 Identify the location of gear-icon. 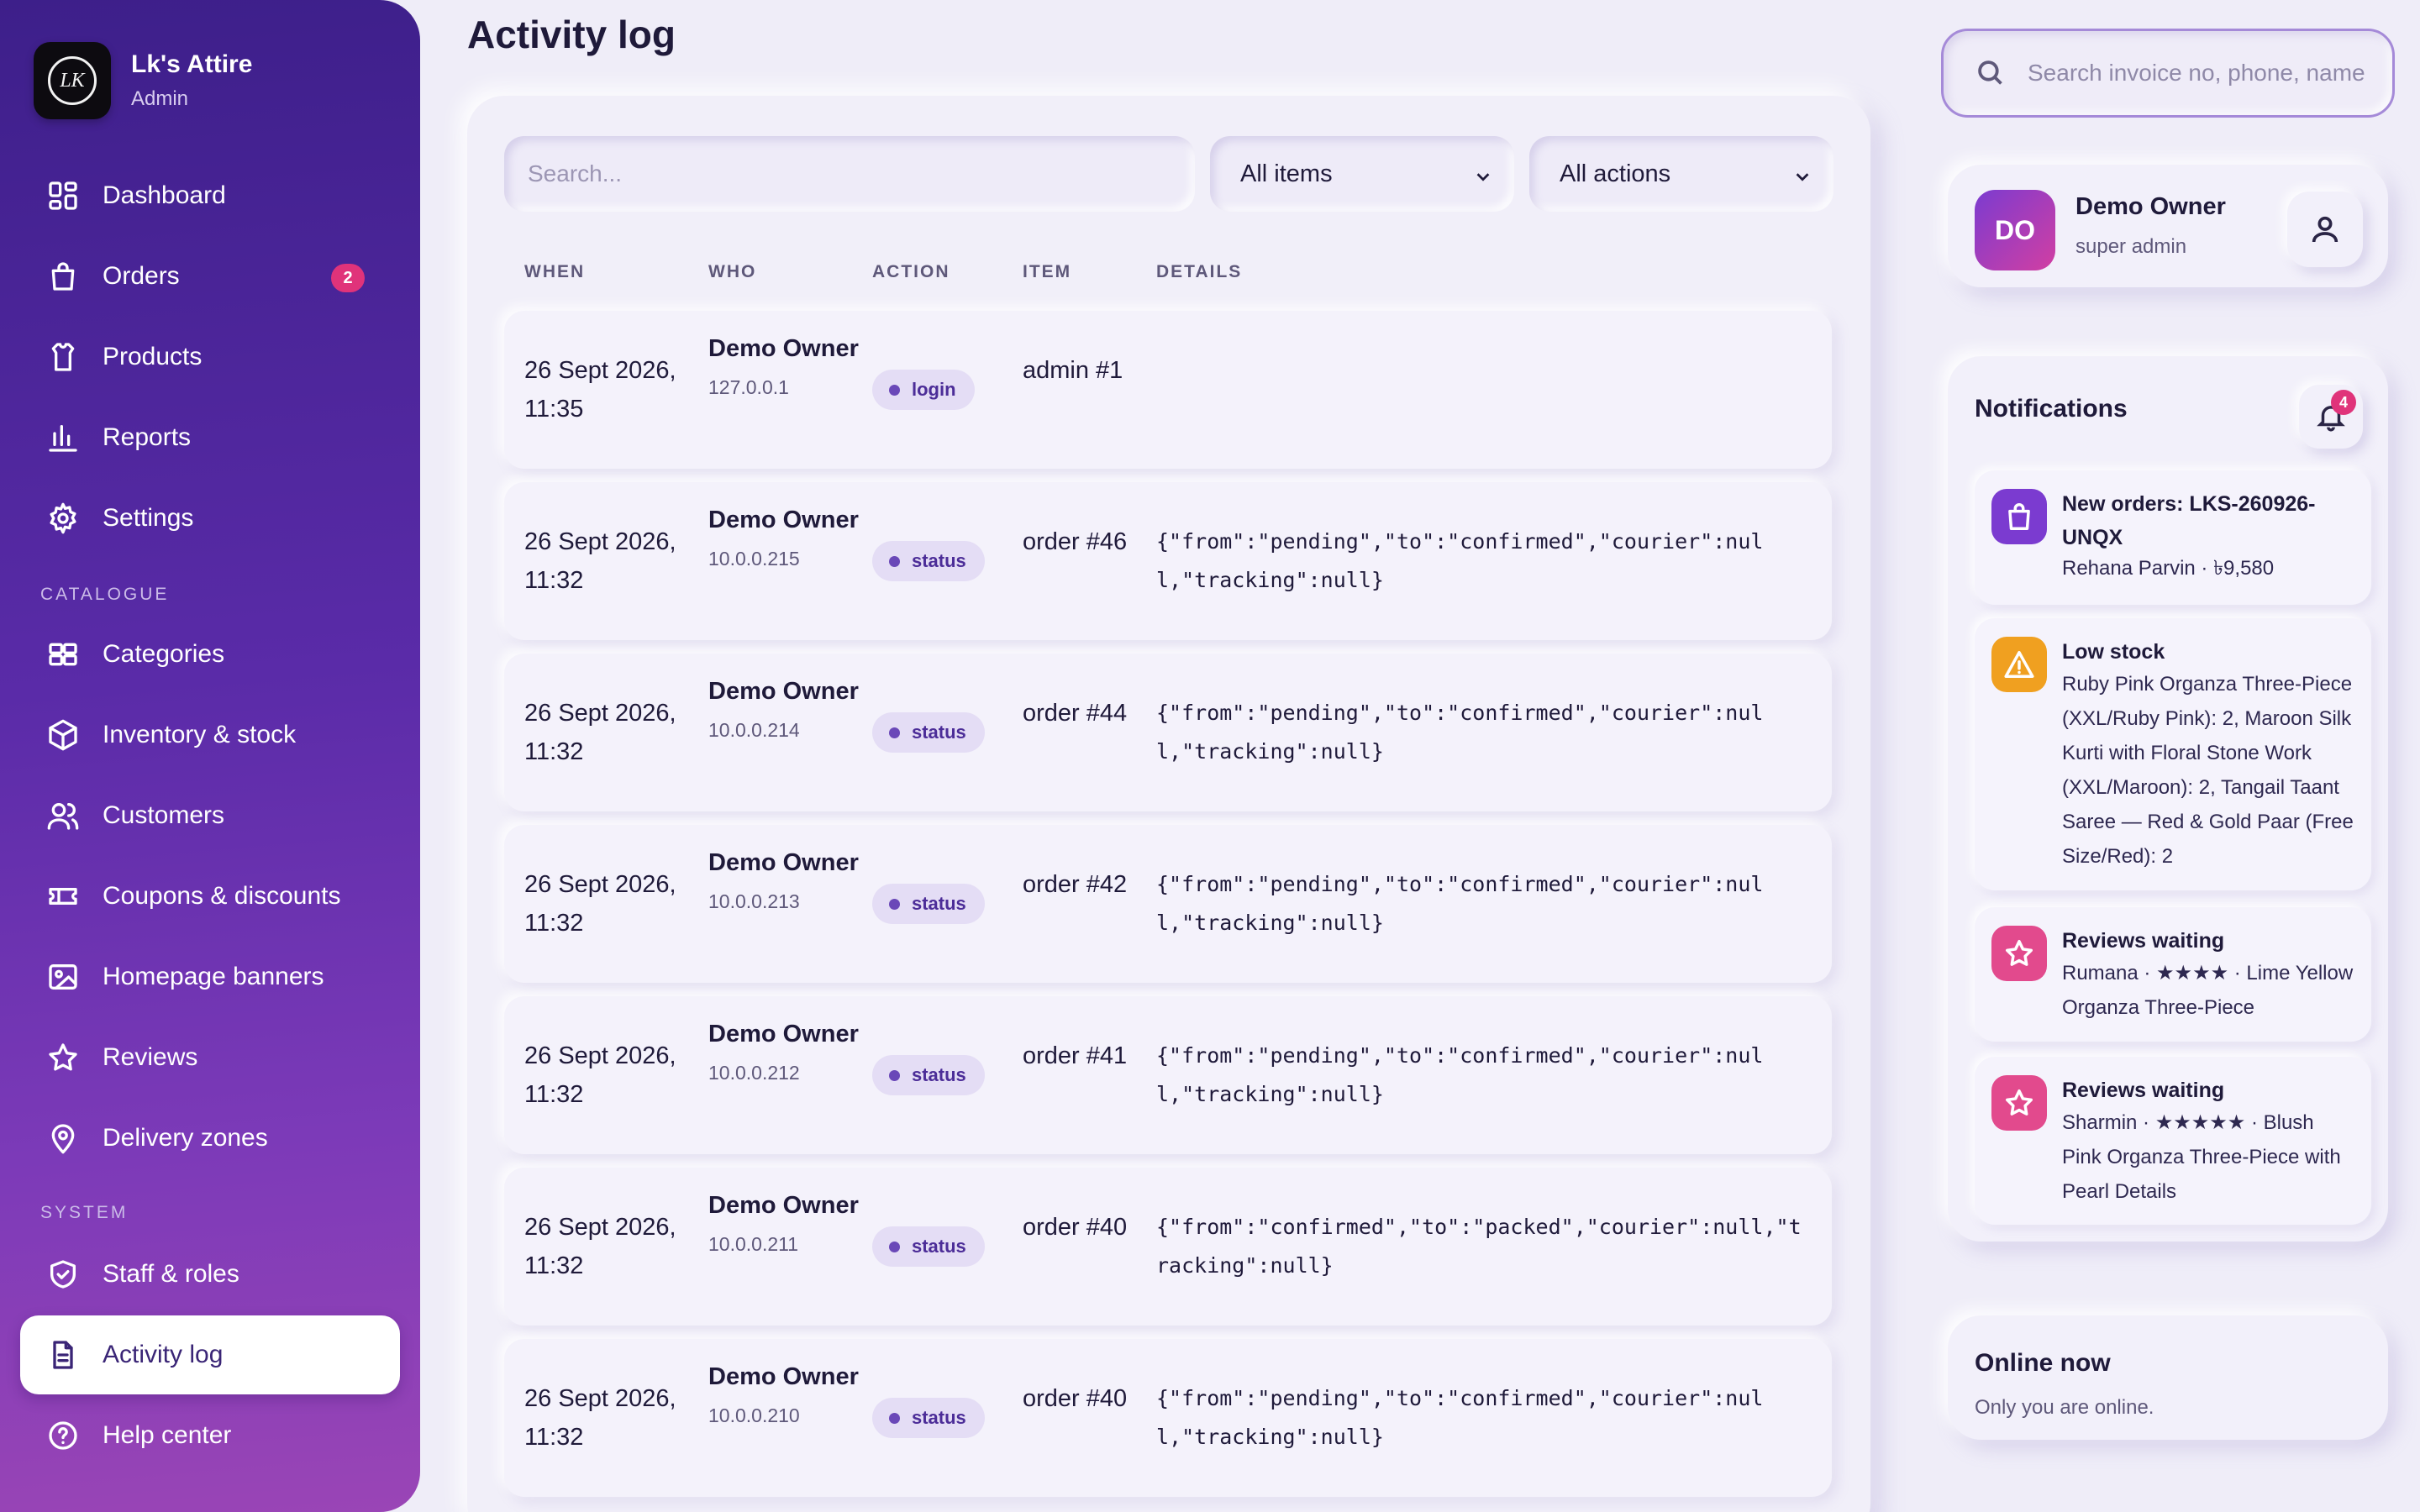
(63, 518).